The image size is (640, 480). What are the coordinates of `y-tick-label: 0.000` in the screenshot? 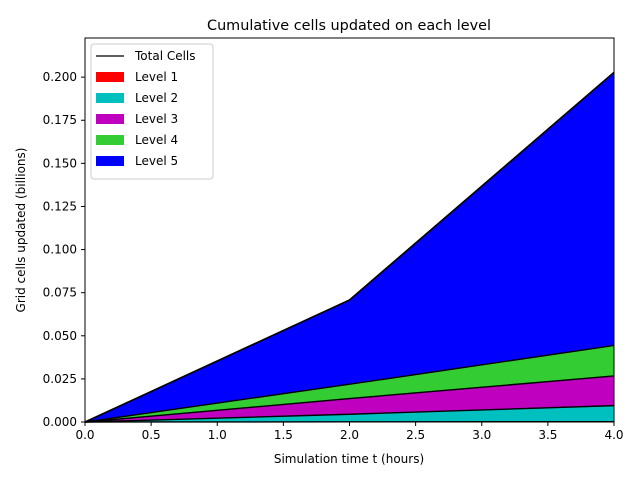 It's located at (60, 422).